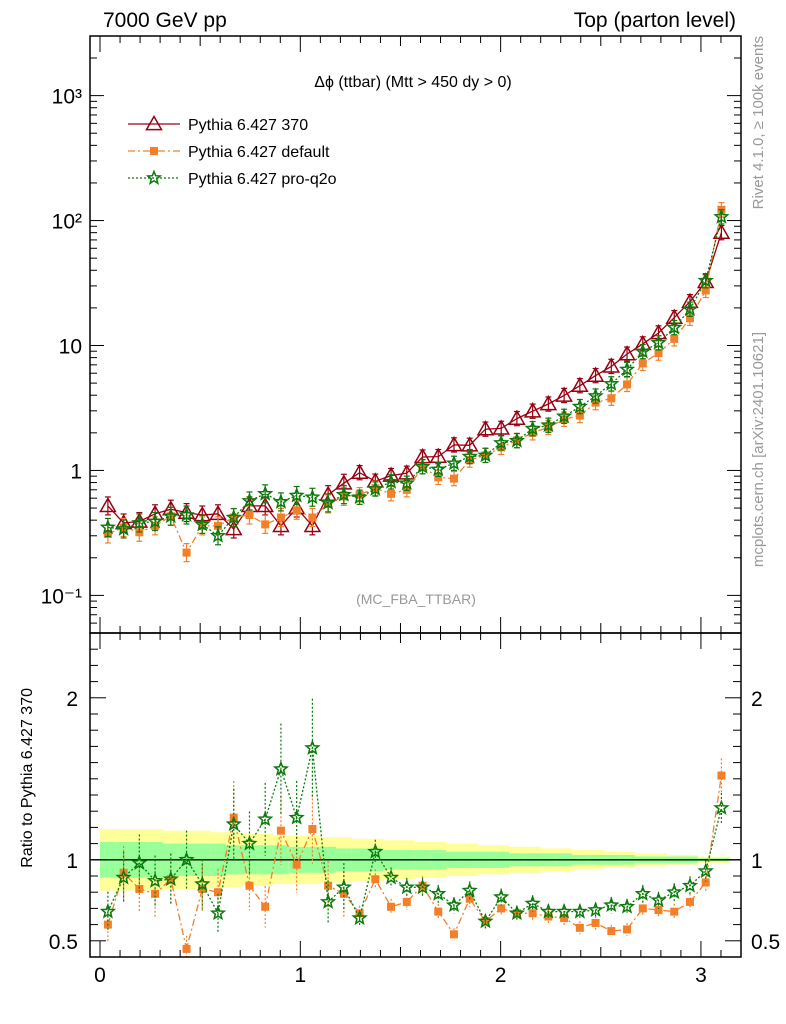 This screenshot has width=786, height=1024. Describe the element at coordinates (655, 20) in the screenshot. I see `header-right: Top (parton level)` at that location.